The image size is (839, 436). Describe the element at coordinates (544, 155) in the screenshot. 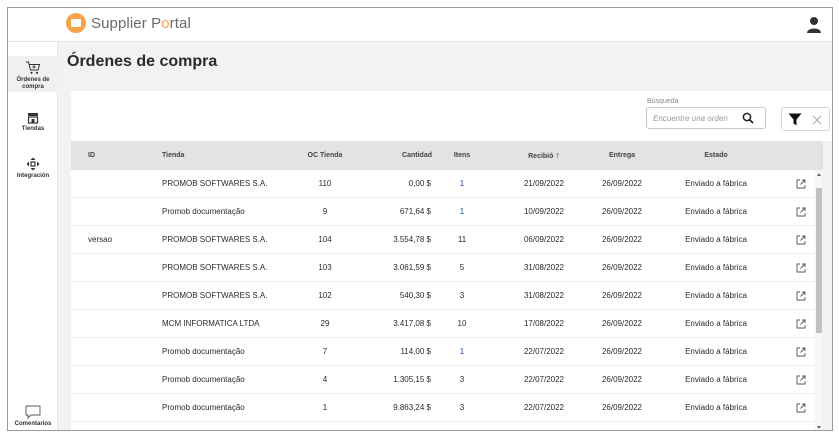

I see `header-recibio: Recibió ↑` at that location.